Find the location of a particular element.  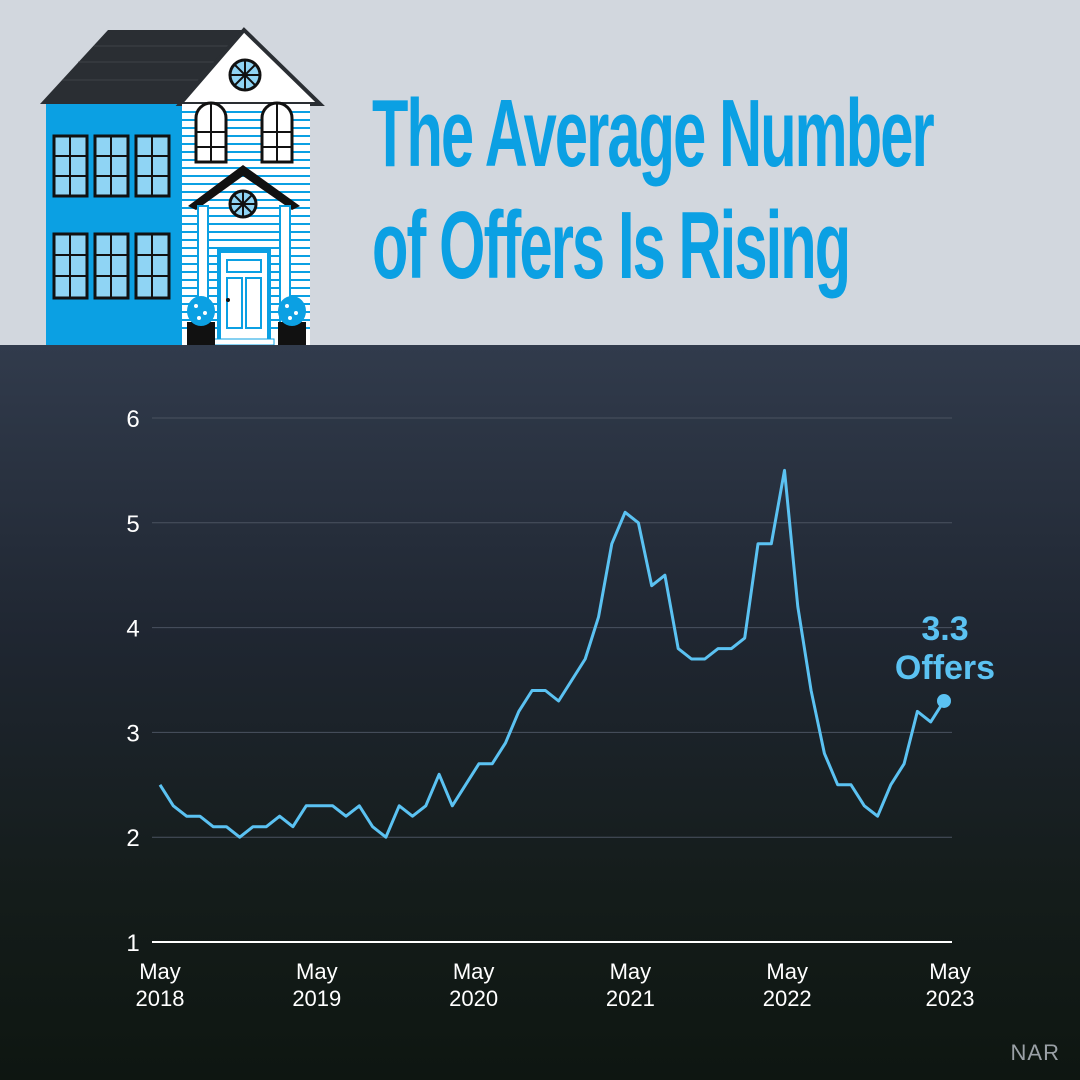

annotation-label: Offers is located at coordinates (945, 668).